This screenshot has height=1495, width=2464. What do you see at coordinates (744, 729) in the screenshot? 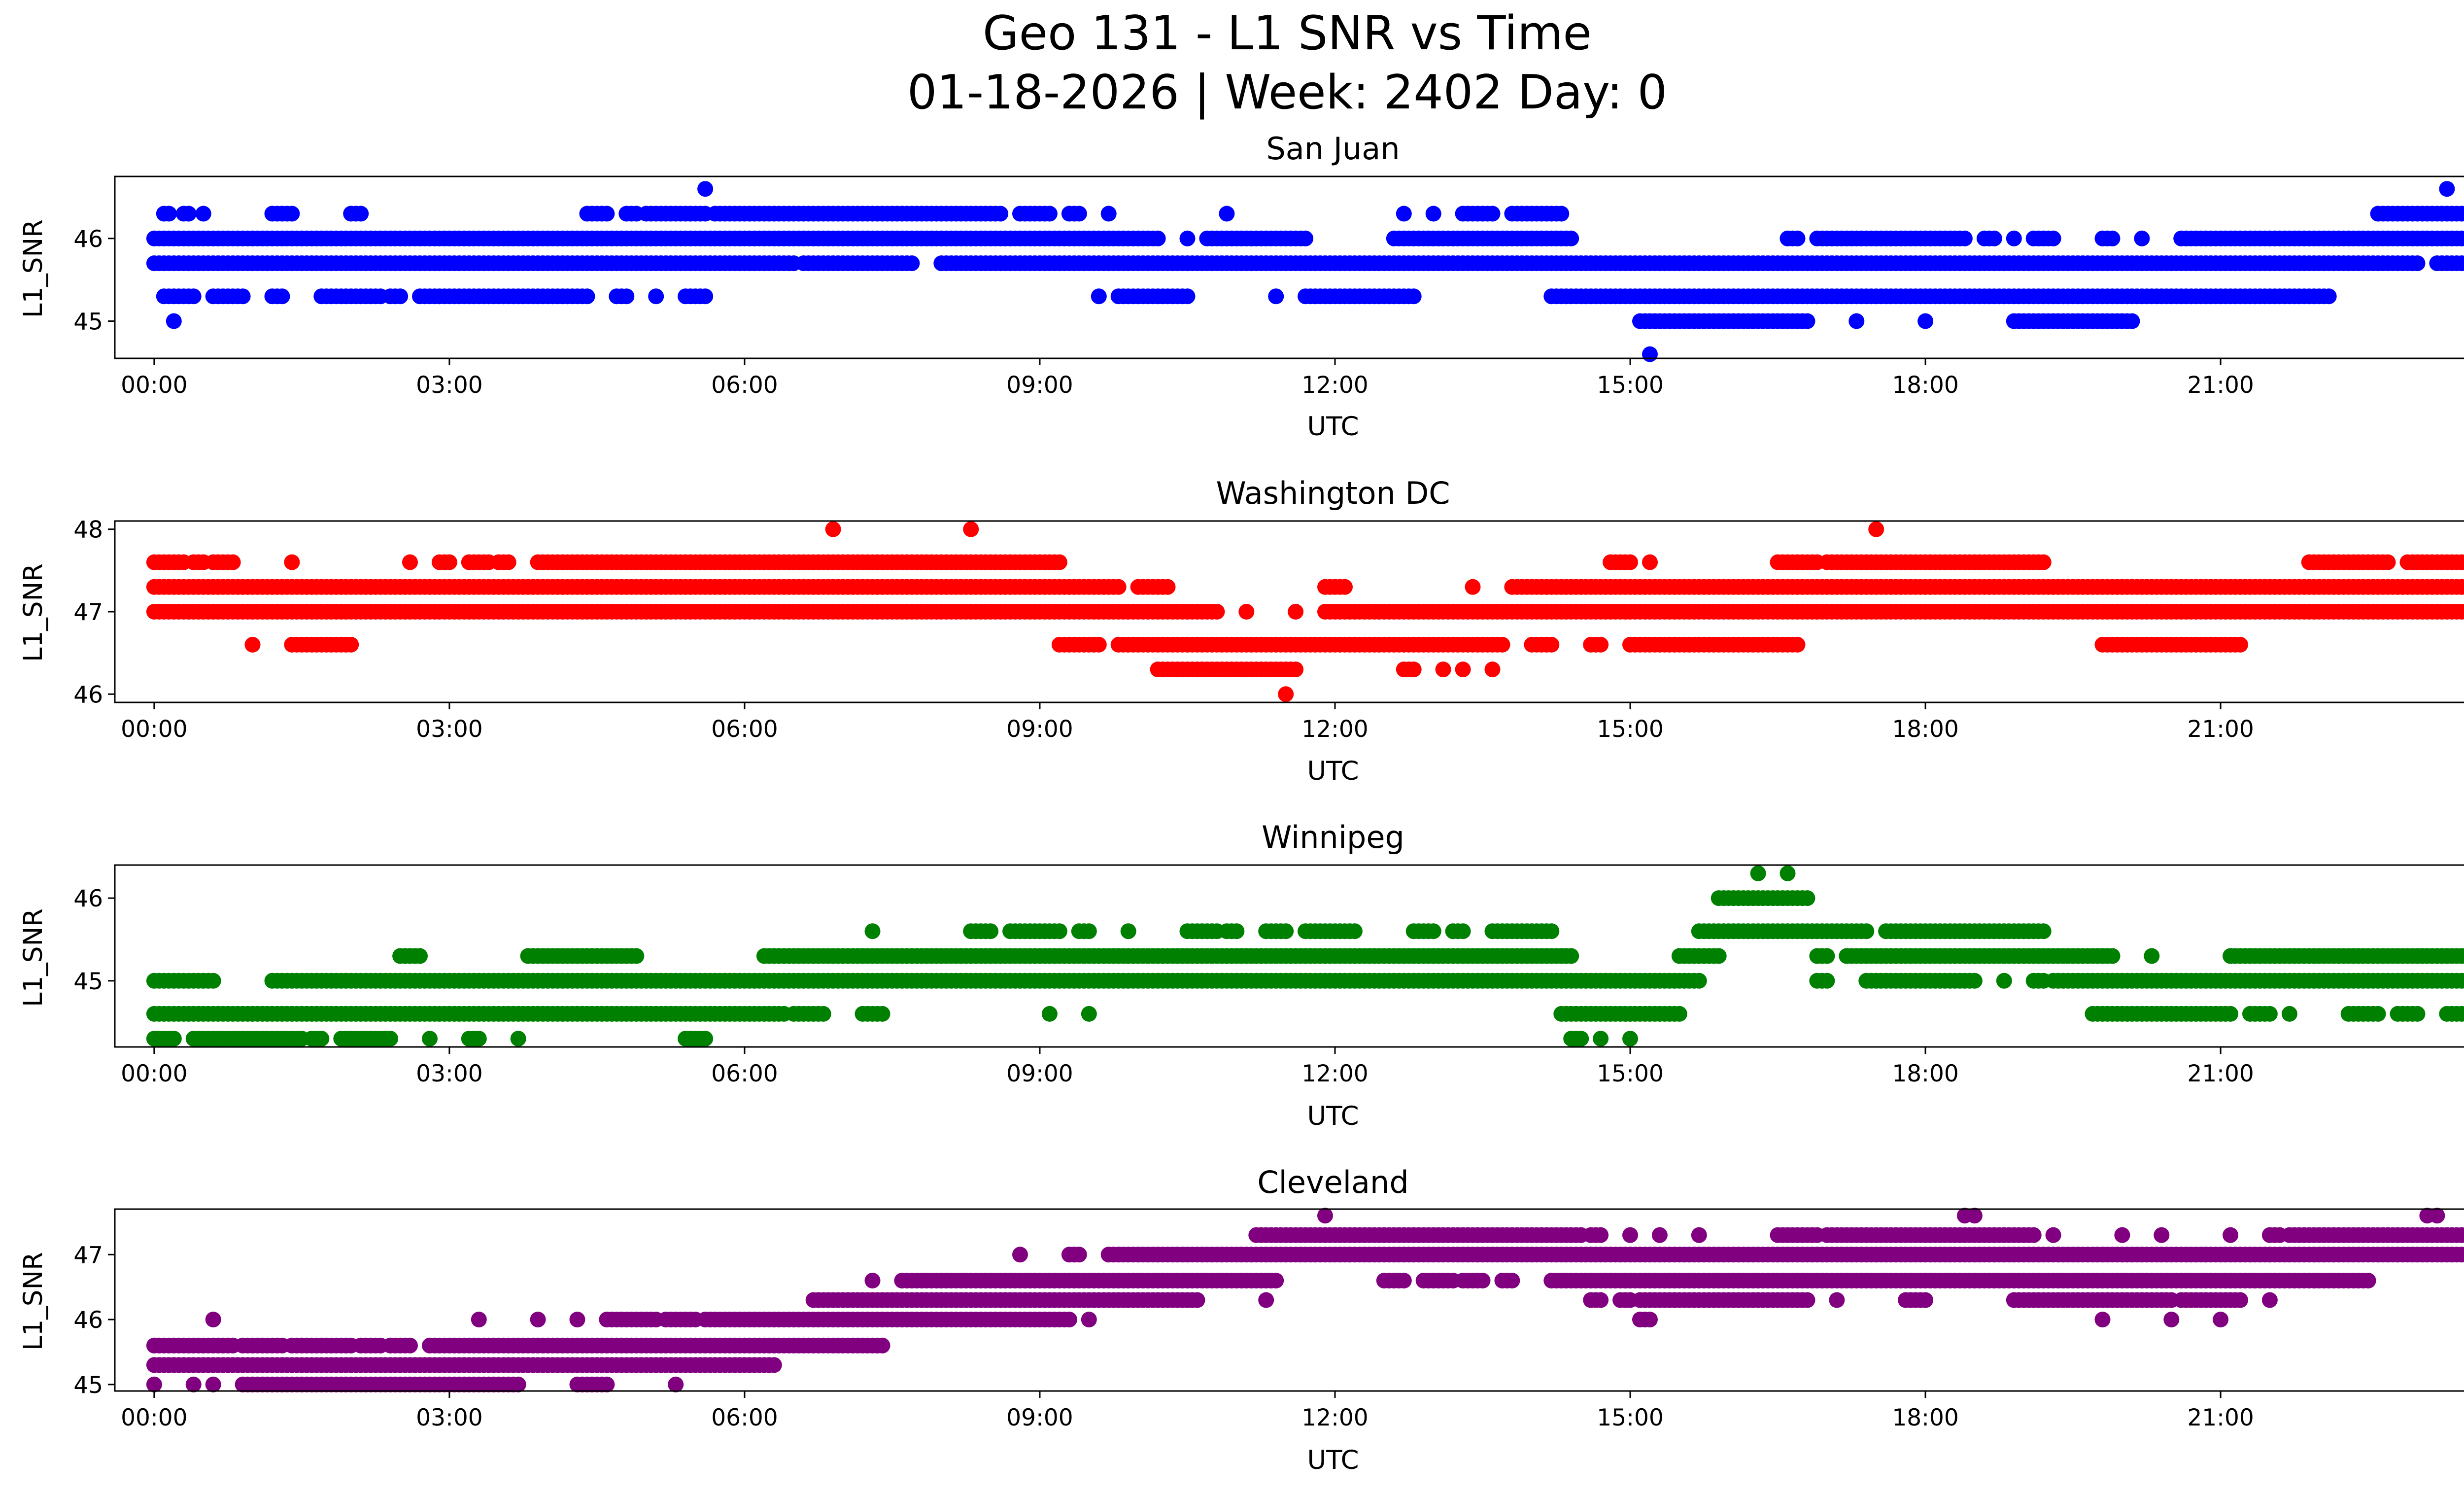
I see `x-tick-label: 06:00` at bounding box center [744, 729].